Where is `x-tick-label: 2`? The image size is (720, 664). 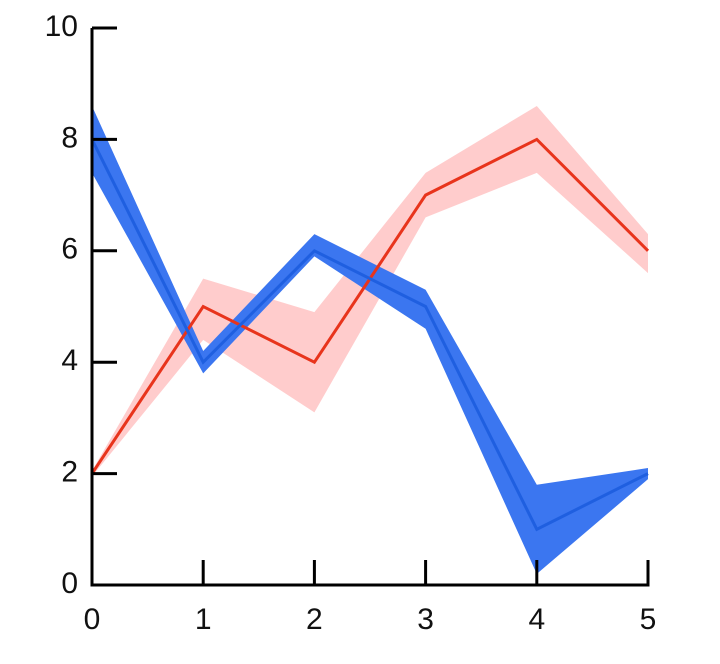 x-tick-label: 2 is located at coordinates (314, 619).